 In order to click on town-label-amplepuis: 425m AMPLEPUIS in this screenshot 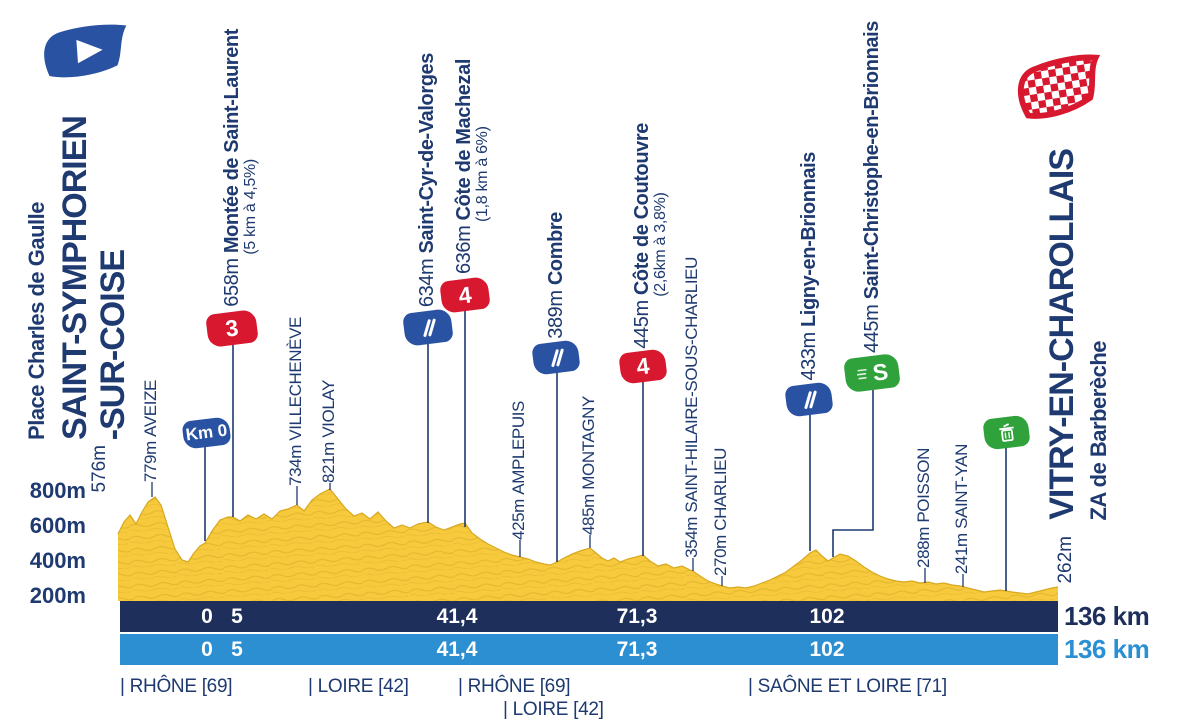, I will do `click(518, 470)`.